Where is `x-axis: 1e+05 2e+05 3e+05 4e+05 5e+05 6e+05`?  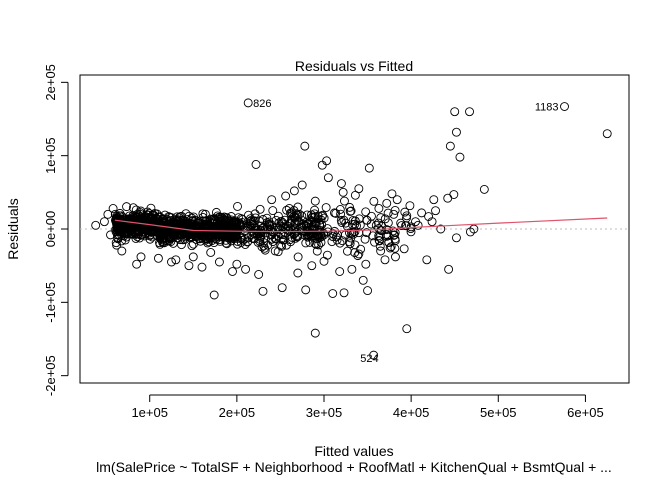 x-axis: 1e+05 2e+05 3e+05 4e+05 5e+05 6e+05 is located at coordinates (367, 407).